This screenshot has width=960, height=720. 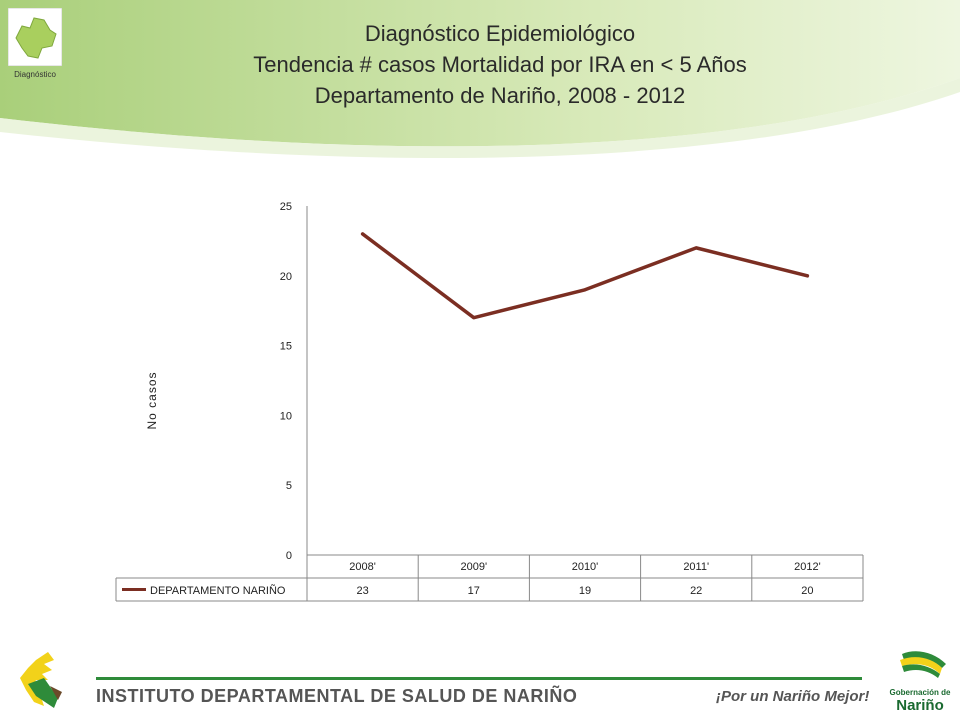 I want to click on data-table-value: 23, so click(x=362, y=591).